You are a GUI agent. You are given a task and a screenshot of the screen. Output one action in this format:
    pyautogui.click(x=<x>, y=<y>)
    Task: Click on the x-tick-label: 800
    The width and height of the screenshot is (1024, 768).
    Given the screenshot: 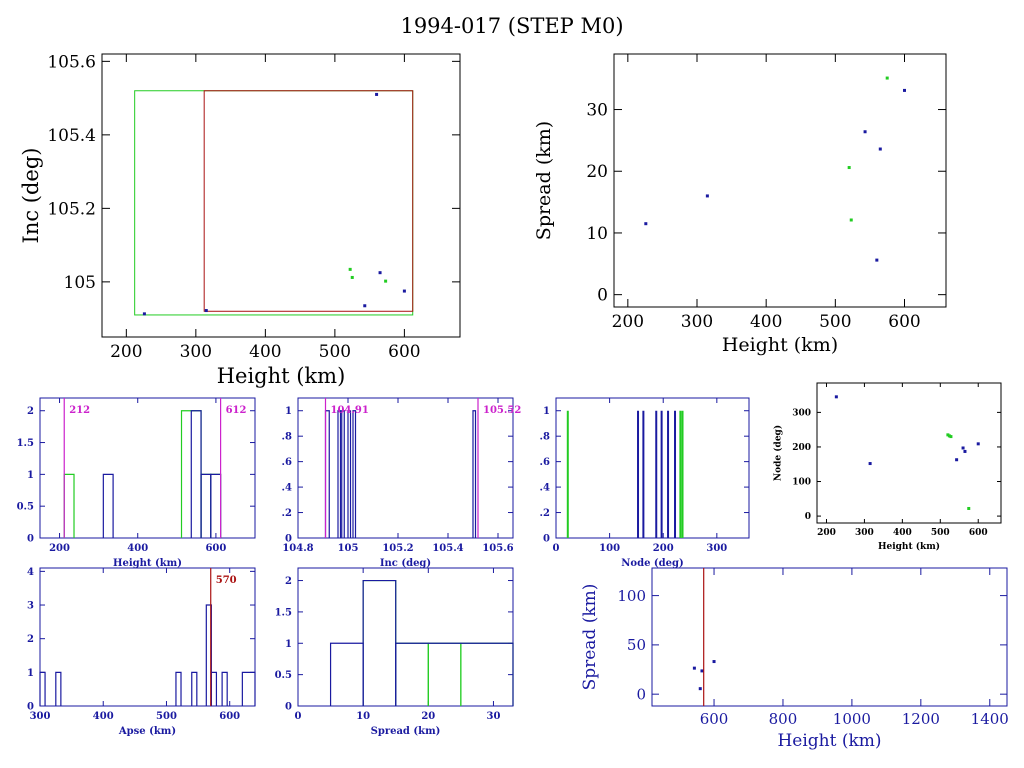 What is the action you would take?
    pyautogui.click(x=783, y=719)
    